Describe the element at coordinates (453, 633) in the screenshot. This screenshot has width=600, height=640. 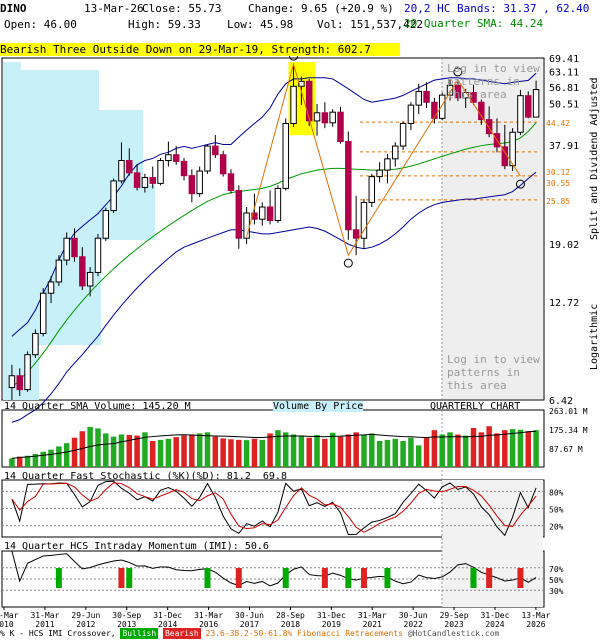
I see `copyright: @HotCandlestick.com` at that location.